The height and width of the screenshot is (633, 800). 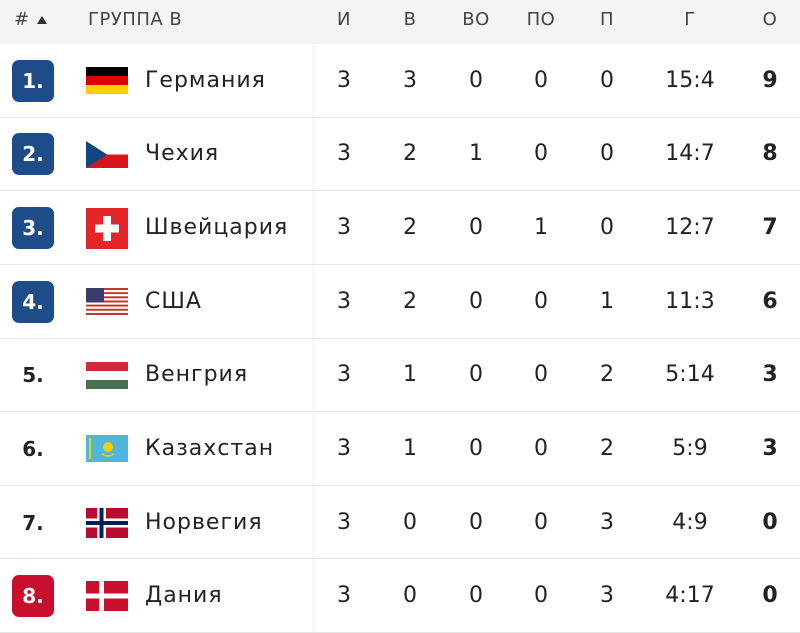 What do you see at coordinates (690, 375) in the screenshot?
I see `stat-value: 5:14` at bounding box center [690, 375].